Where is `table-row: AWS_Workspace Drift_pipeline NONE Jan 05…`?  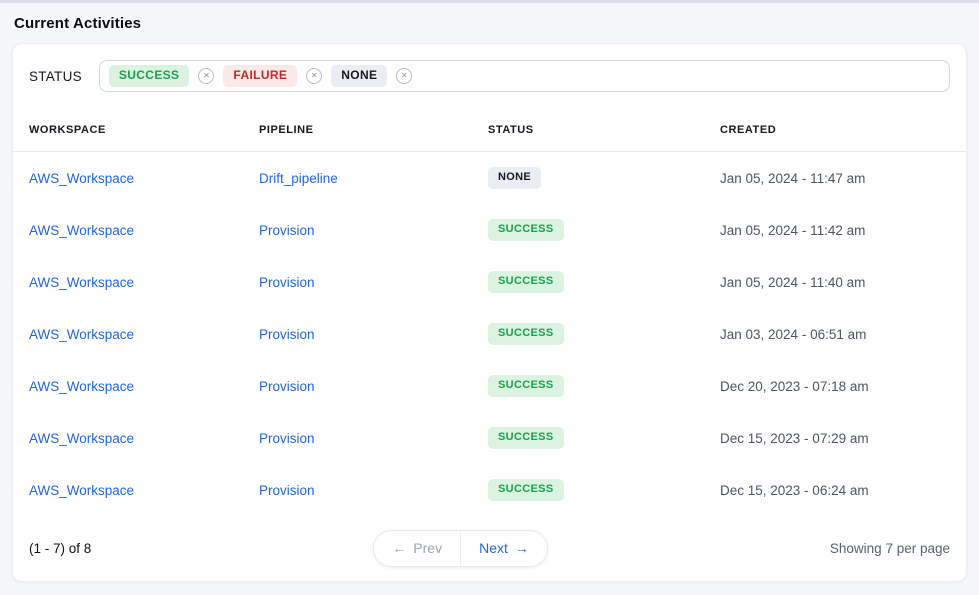
table-row: AWS_Workspace Drift_pipeline NONE Jan 05… is located at coordinates (489, 178).